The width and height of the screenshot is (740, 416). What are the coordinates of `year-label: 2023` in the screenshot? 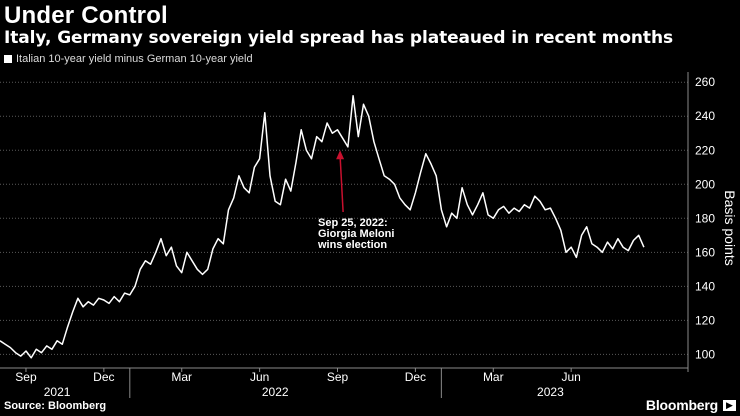 It's located at (550, 392).